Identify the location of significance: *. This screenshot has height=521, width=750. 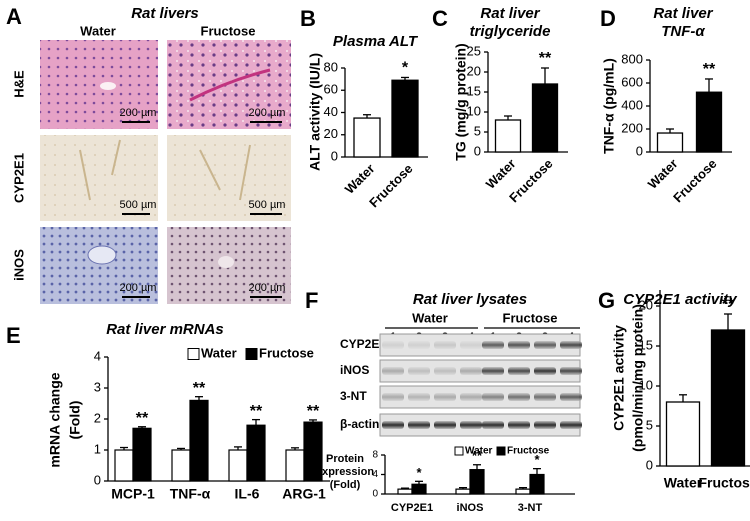
(419, 472).